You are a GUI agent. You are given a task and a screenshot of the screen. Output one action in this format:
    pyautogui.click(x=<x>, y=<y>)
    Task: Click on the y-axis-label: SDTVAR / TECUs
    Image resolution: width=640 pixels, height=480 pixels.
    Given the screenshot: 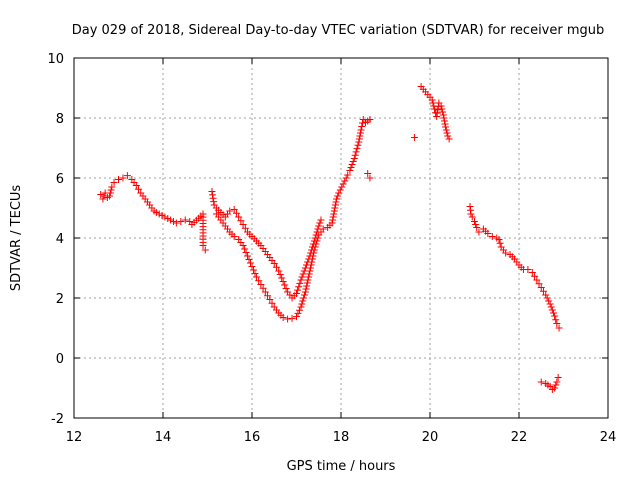 What is the action you would take?
    pyautogui.click(x=16, y=238)
    